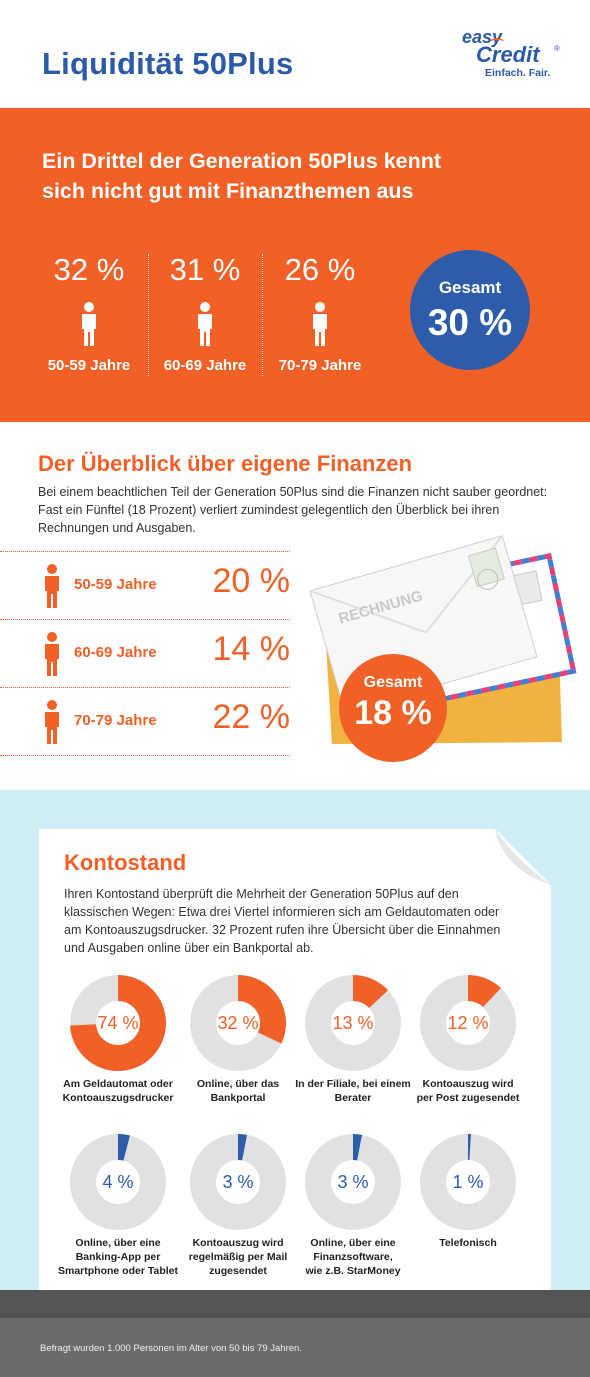 Image resolution: width=590 pixels, height=1377 pixels. What do you see at coordinates (118, 1091) in the screenshot?
I see `donut-label: Am Geldautomat oder Kontoauszugsdrucker` at bounding box center [118, 1091].